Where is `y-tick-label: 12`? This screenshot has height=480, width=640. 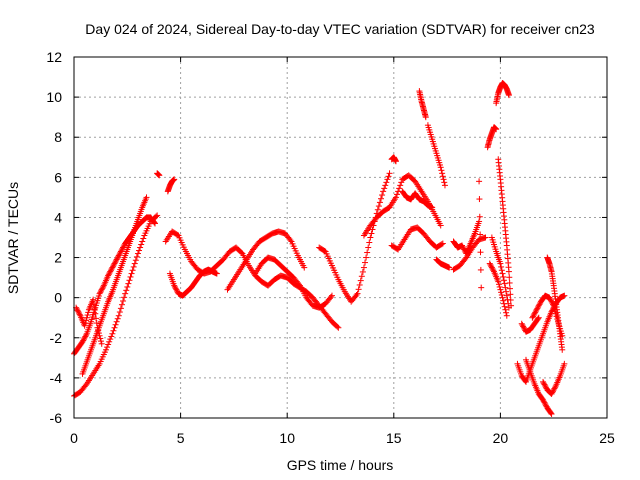
y-tick-label: 12 is located at coordinates (54, 57).